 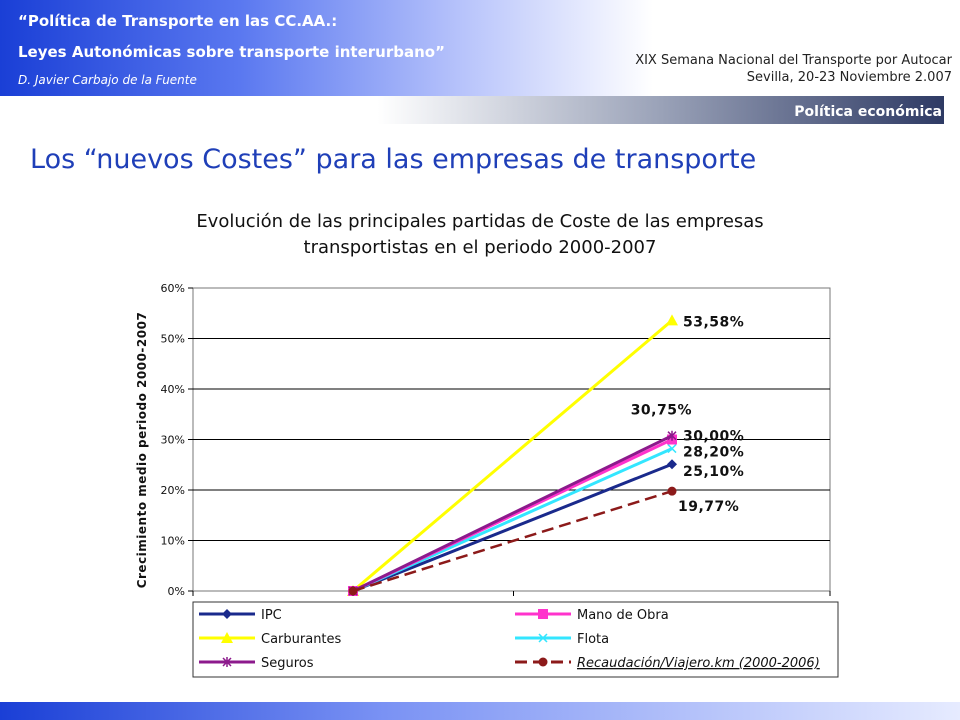 What do you see at coordinates (176, 591) in the screenshot?
I see `y-tick-label: 0%` at bounding box center [176, 591].